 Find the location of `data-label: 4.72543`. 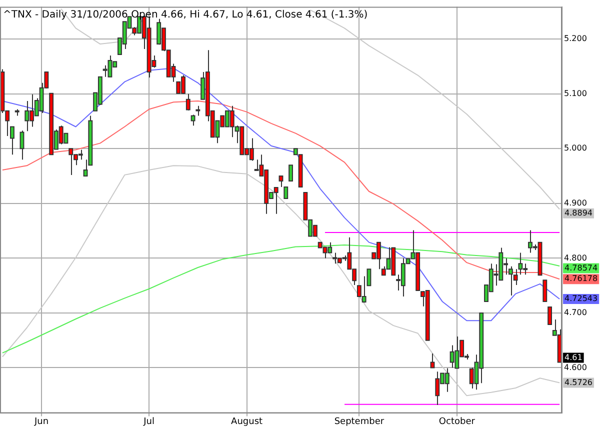

data-label: 4.72543 is located at coordinates (581, 299).